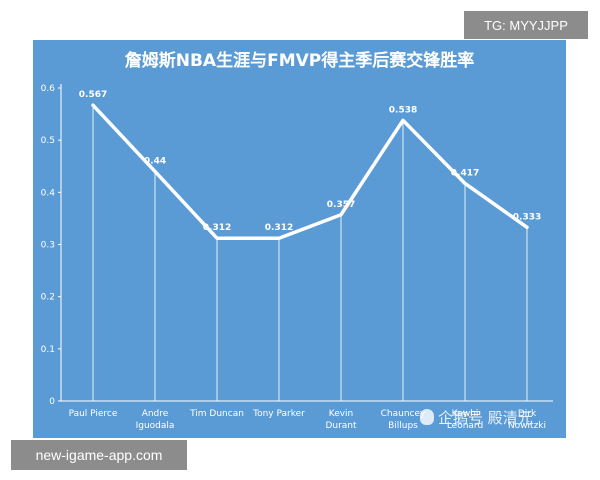 The image size is (600, 480). What do you see at coordinates (341, 414) in the screenshot?
I see `x-tick-label: Kevin` at bounding box center [341, 414].